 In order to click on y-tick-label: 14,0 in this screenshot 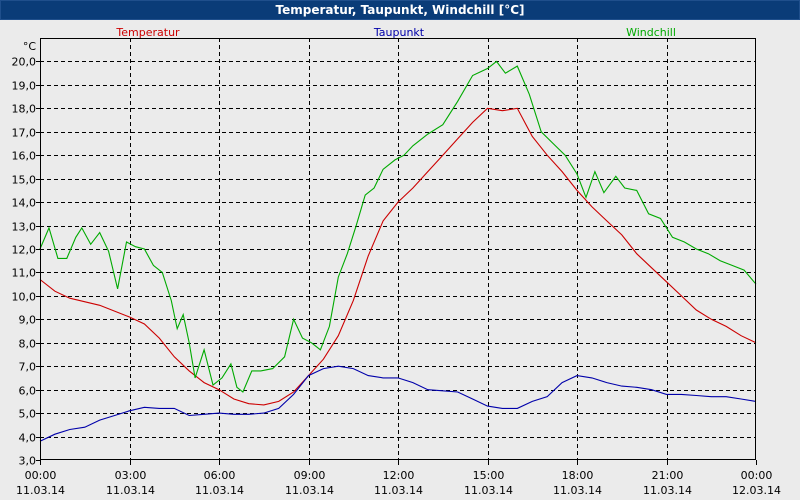, I will do `click(24, 203)`.